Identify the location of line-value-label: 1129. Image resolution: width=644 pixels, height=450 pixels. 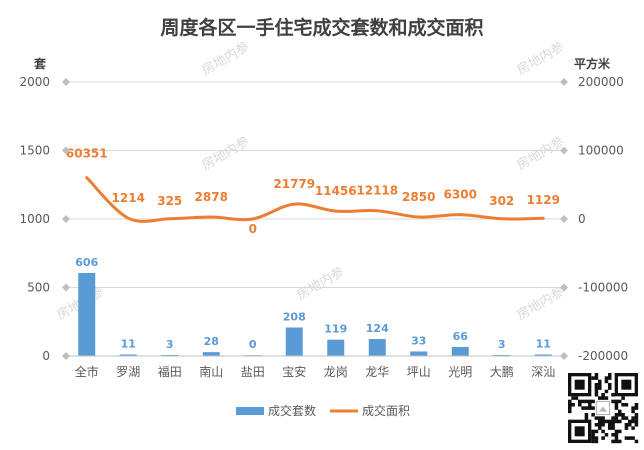
(543, 200).